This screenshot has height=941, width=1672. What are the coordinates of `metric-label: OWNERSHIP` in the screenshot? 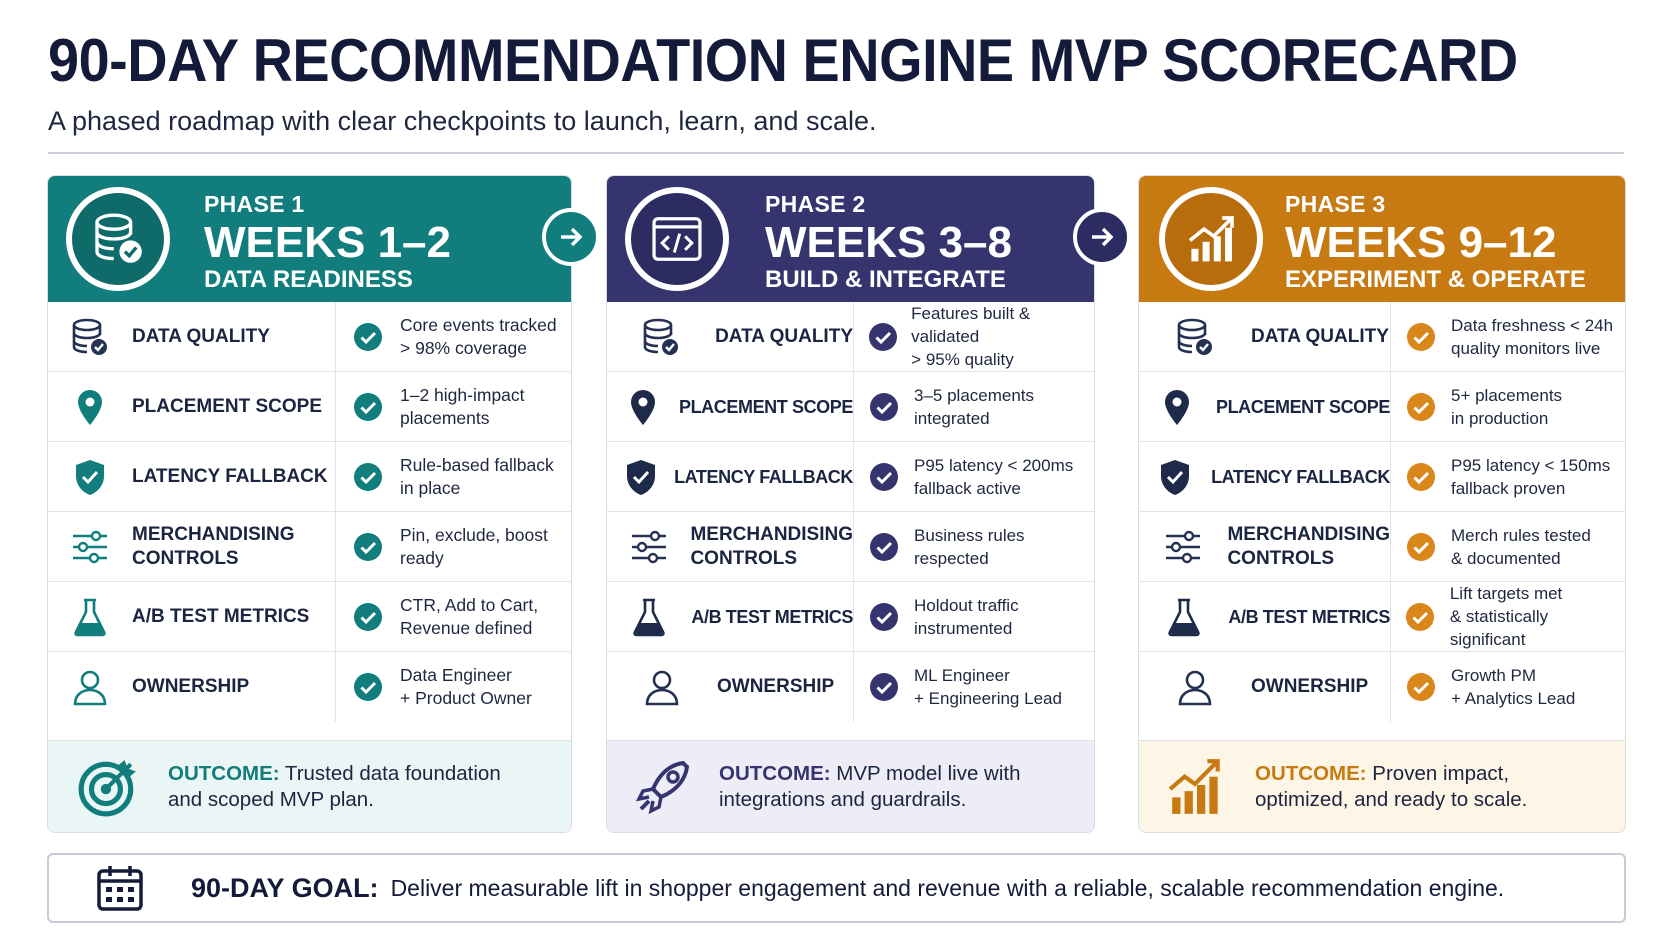 It's located at (1310, 686).